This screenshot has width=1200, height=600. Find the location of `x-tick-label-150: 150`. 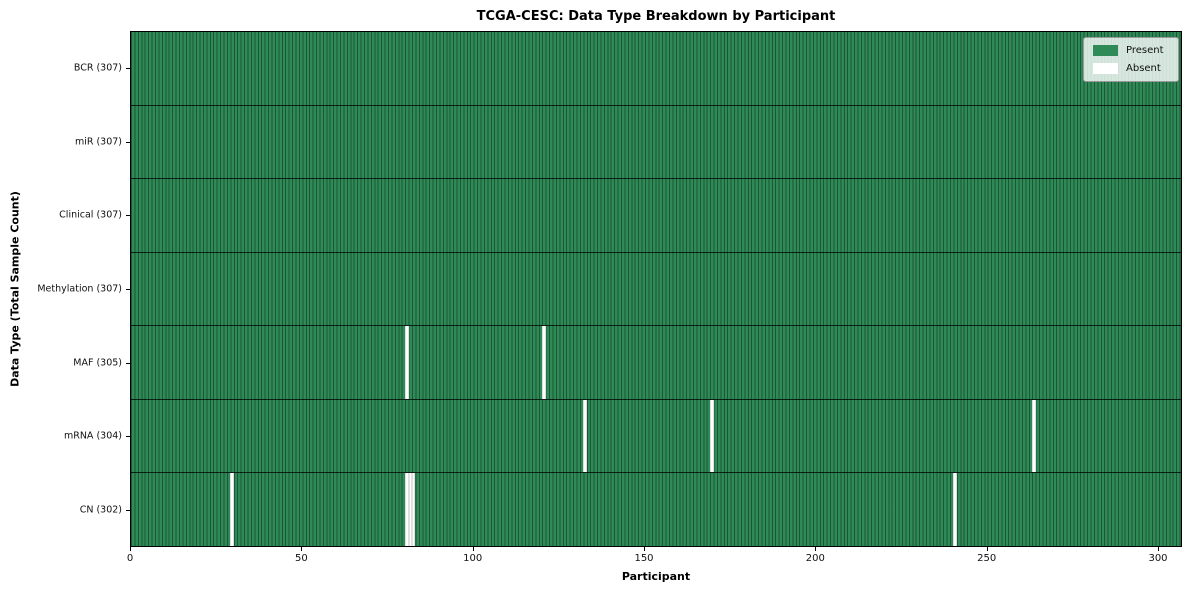

x-tick-label-150: 150 is located at coordinates (644, 558).